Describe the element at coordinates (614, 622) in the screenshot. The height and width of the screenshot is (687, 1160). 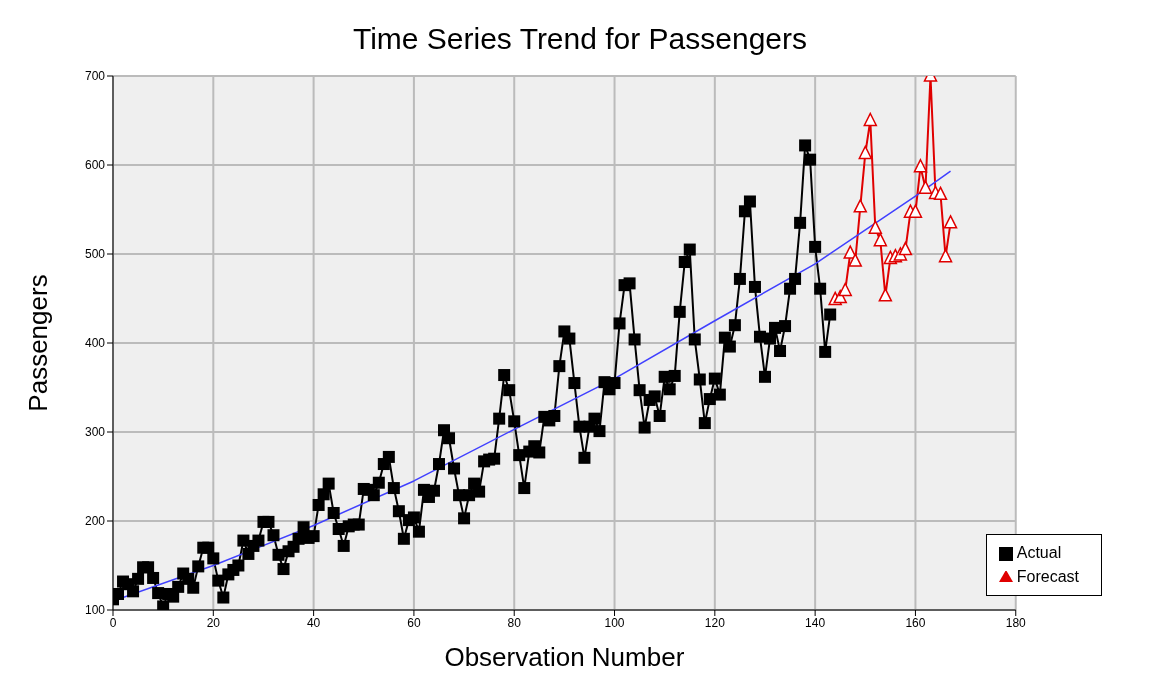
I see `x-tick-label: 100` at that location.